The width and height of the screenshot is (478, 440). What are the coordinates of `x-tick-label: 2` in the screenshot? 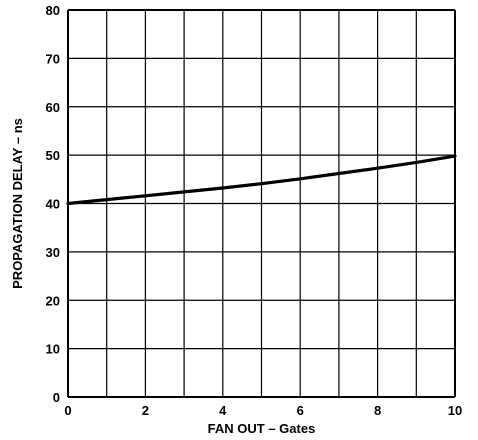 It's located at (145, 410).